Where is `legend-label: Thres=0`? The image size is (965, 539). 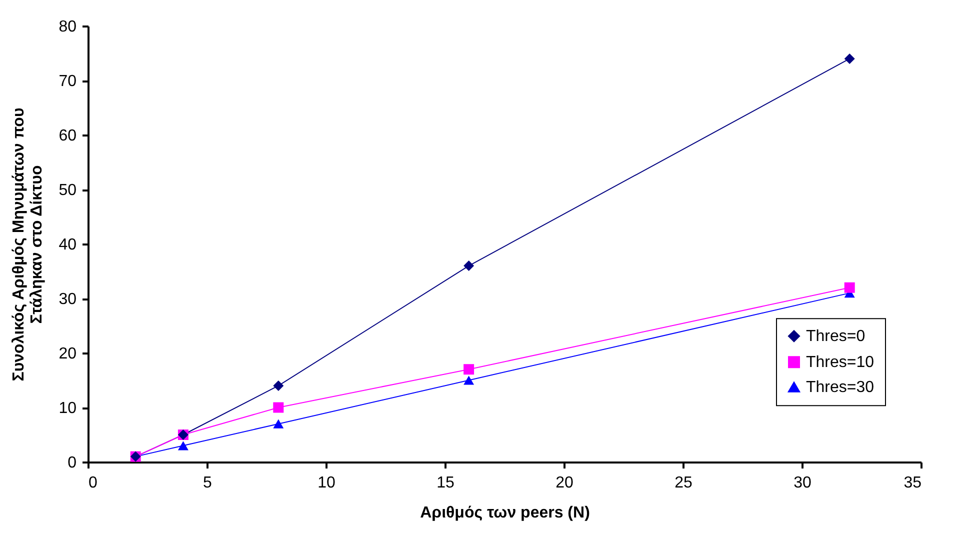
legend-label: Thres=0 is located at coordinates (836, 337).